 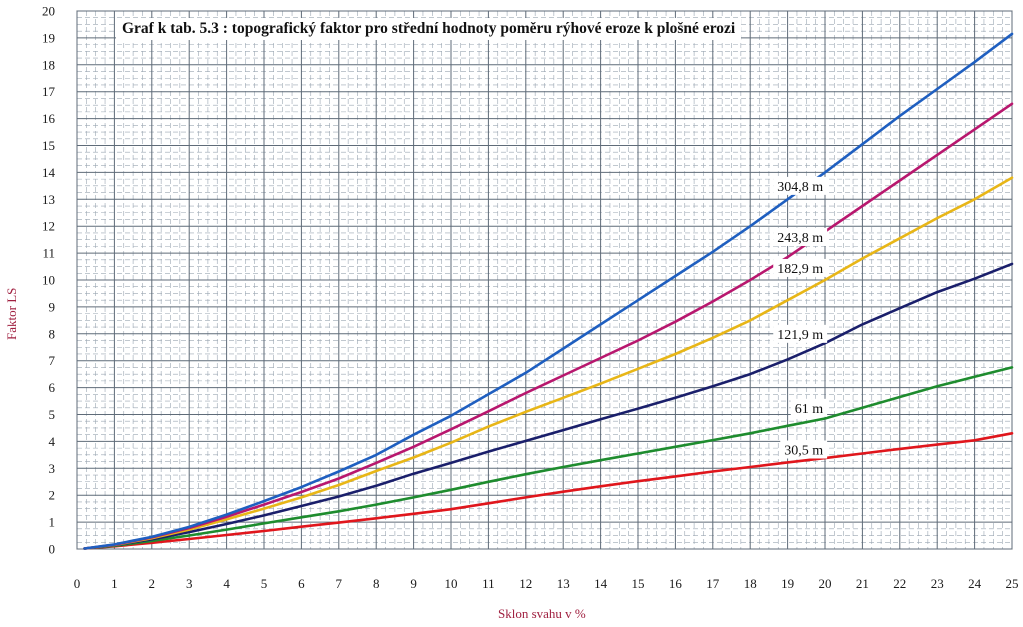 I want to click on x-tick-label: 25, so click(x=1012, y=583).